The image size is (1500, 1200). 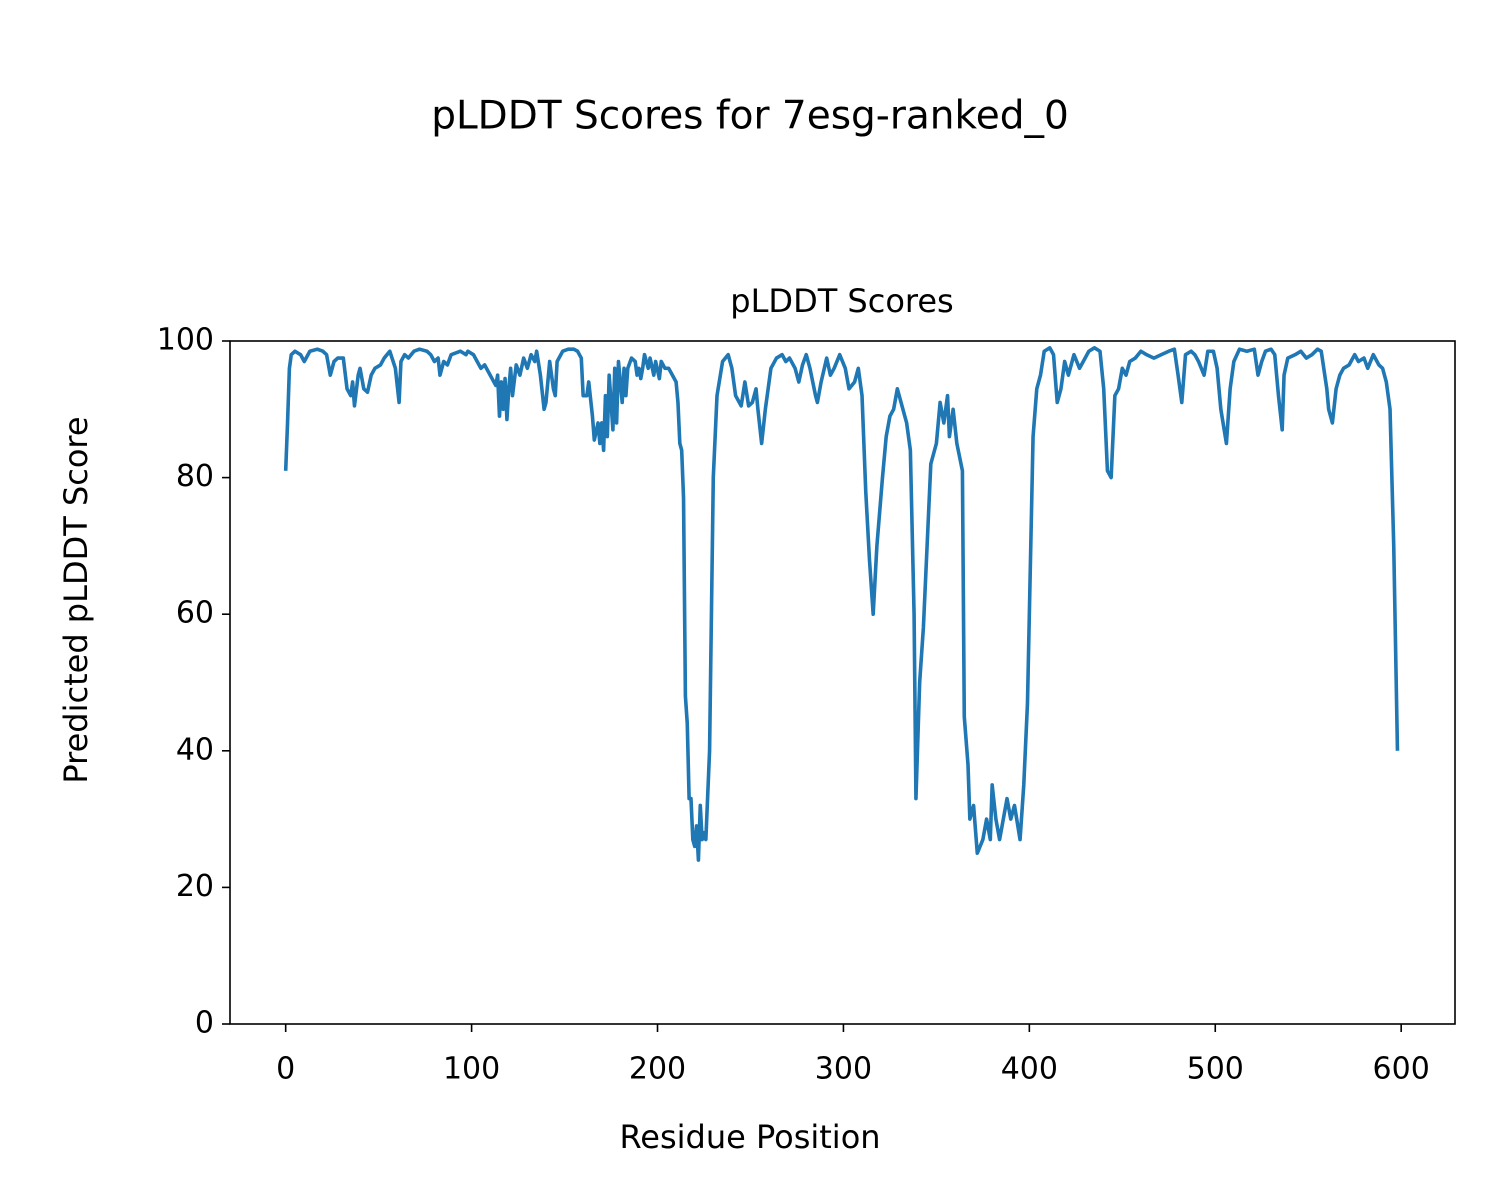 What do you see at coordinates (1401, 1069) in the screenshot?
I see `x-tick-label: 600` at bounding box center [1401, 1069].